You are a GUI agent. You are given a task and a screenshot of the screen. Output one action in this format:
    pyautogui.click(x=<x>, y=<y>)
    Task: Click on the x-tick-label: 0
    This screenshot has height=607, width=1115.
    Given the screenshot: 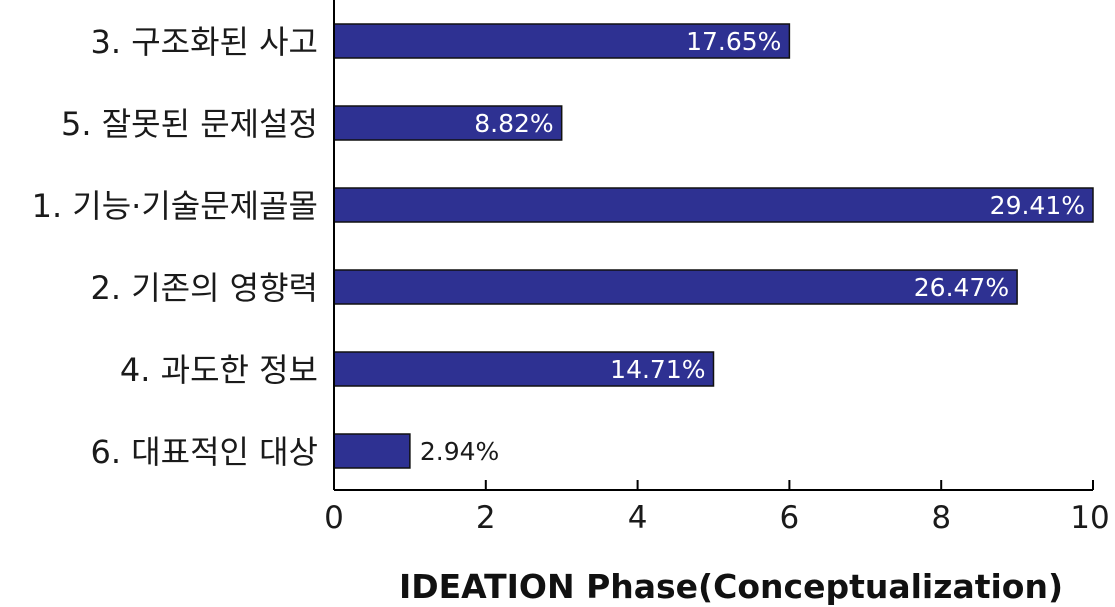 What is the action you would take?
    pyautogui.click(x=334, y=518)
    